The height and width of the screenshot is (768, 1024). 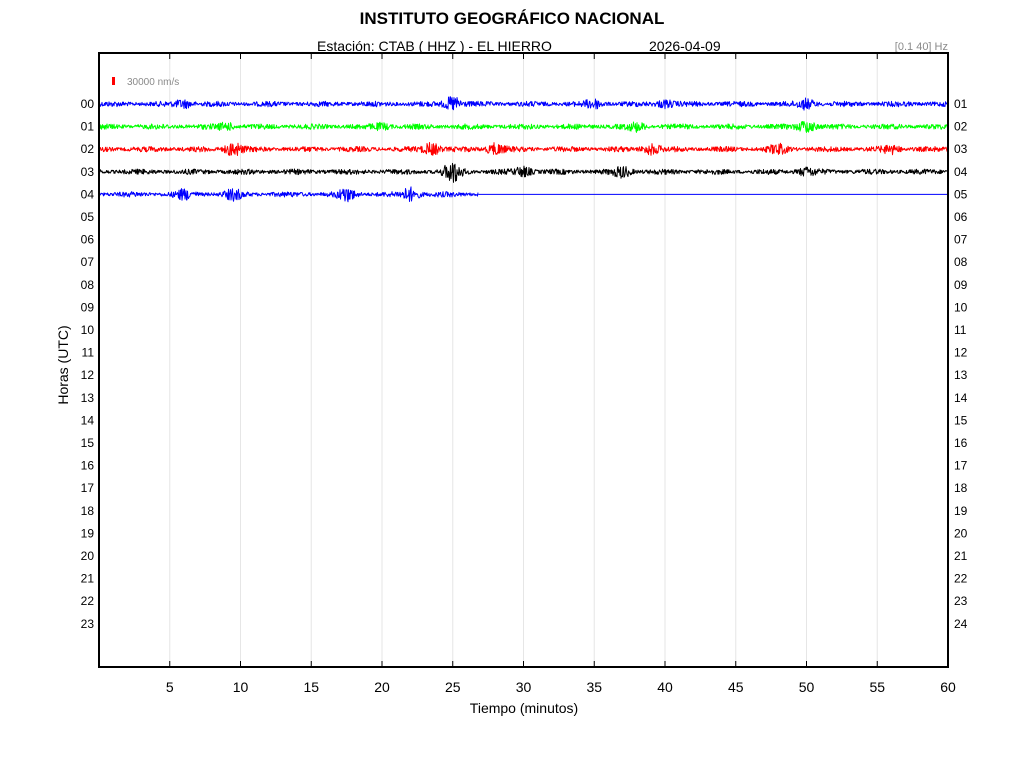 What do you see at coordinates (961, 556) in the screenshot?
I see `hour-label-right: 21` at bounding box center [961, 556].